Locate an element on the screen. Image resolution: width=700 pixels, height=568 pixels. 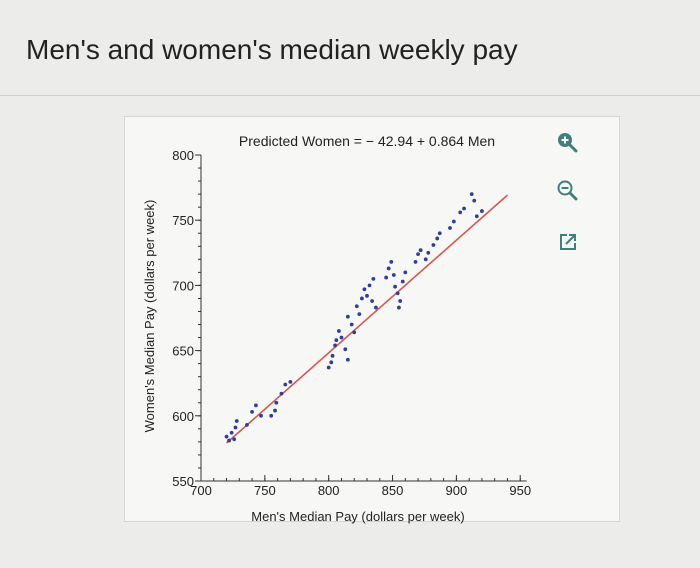
page-title: Men's and women's median weekly pay is located at coordinates (272, 49).